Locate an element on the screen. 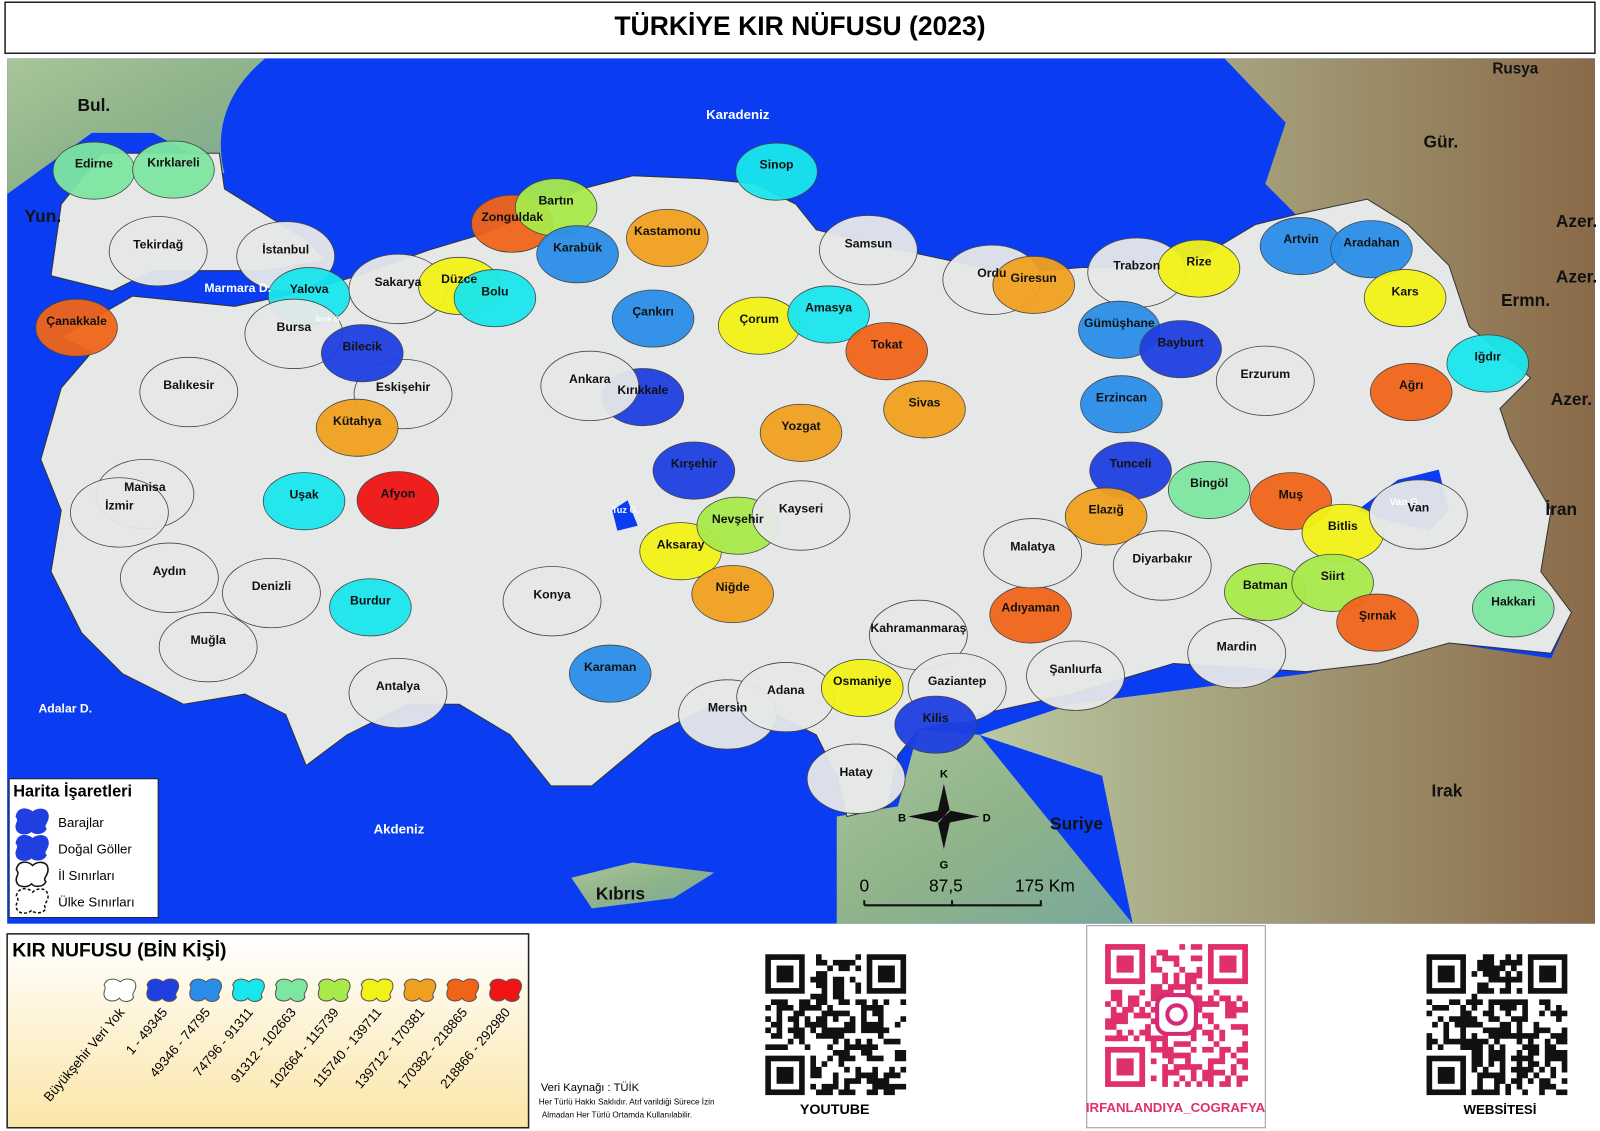 The image size is (1600, 1131). place-label: Karadeniz is located at coordinates (738, 114).